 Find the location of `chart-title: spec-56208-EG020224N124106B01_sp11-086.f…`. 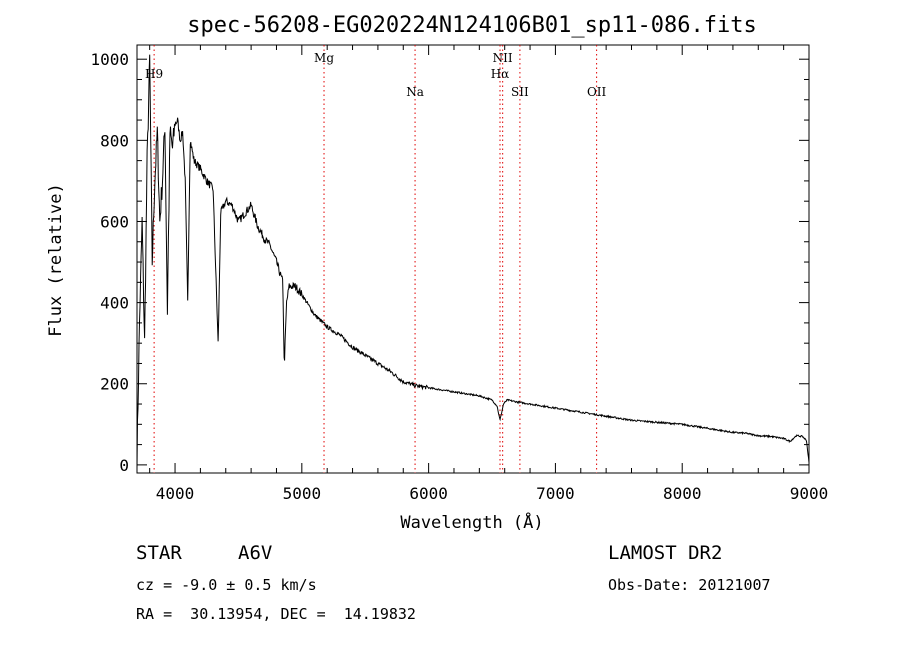

chart-title: spec-56208-EG020224N124106B01_sp11-086.f… is located at coordinates (472, 25).